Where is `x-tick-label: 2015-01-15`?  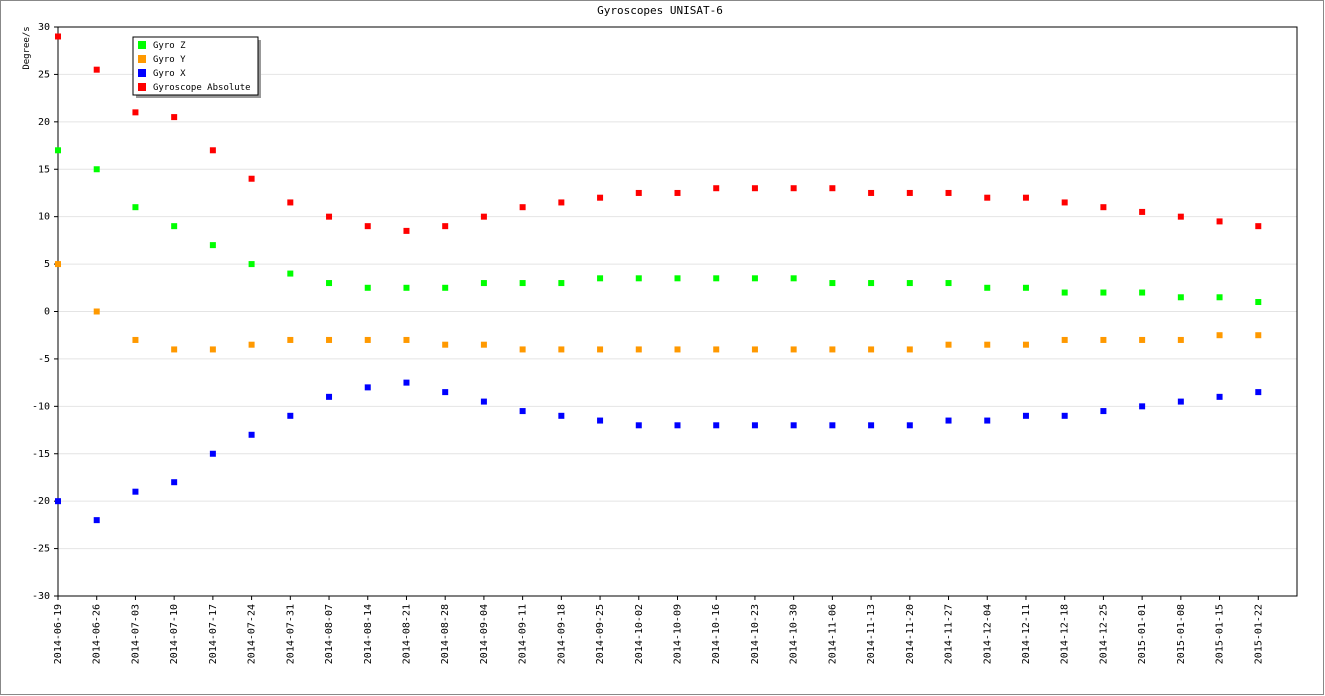
x-tick-label: 2015-01-15 is located at coordinates (1220, 634).